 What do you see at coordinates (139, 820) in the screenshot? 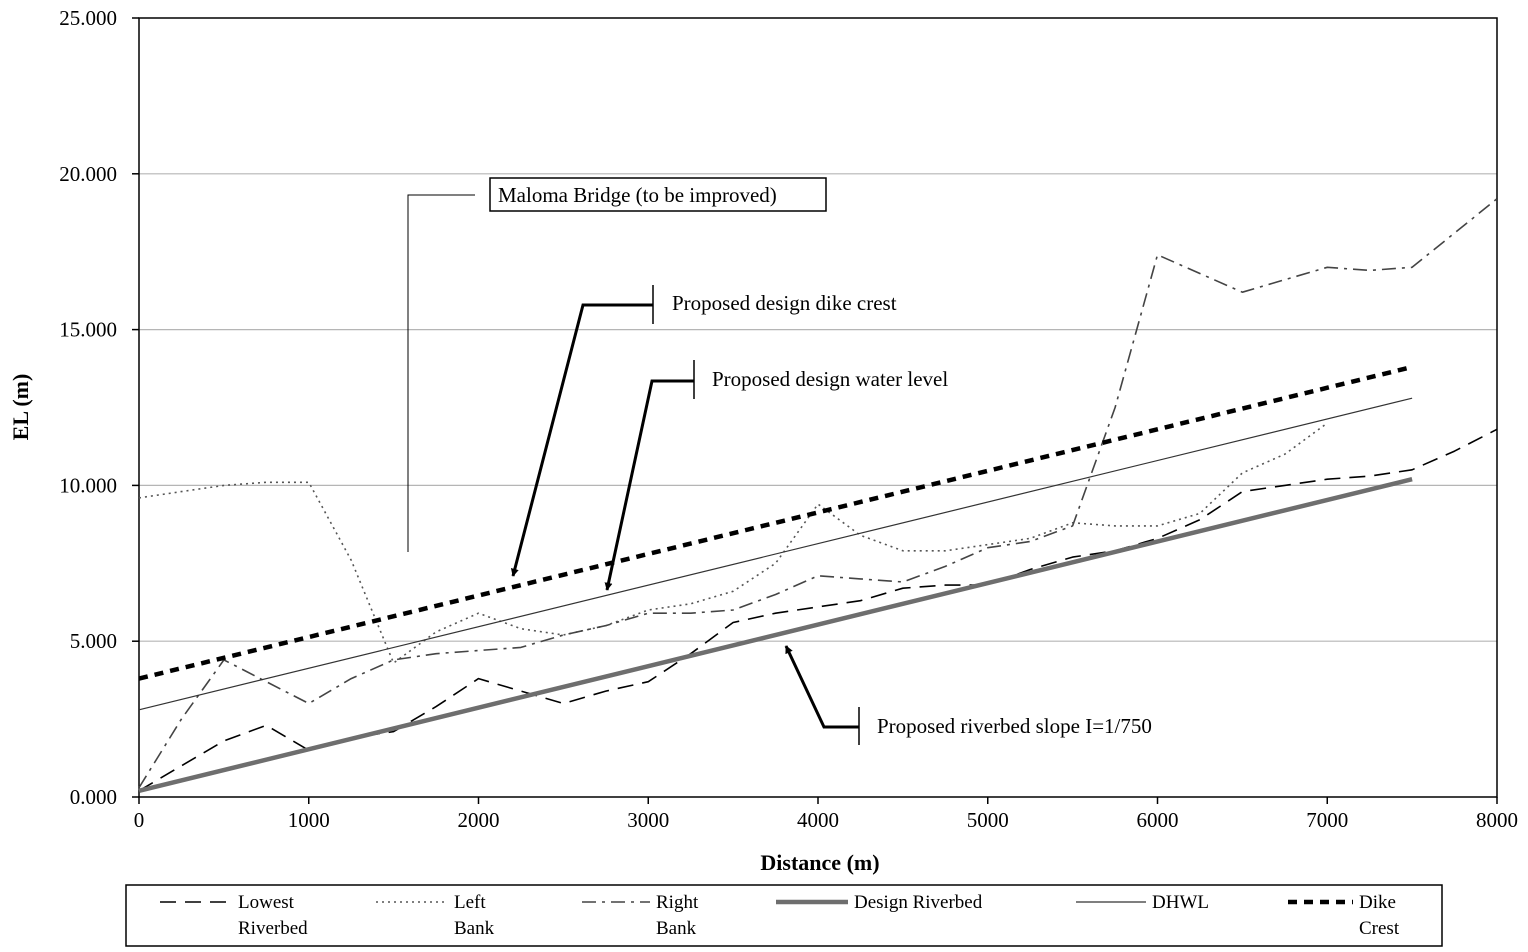
I see `x-tick-label: 0` at bounding box center [139, 820].